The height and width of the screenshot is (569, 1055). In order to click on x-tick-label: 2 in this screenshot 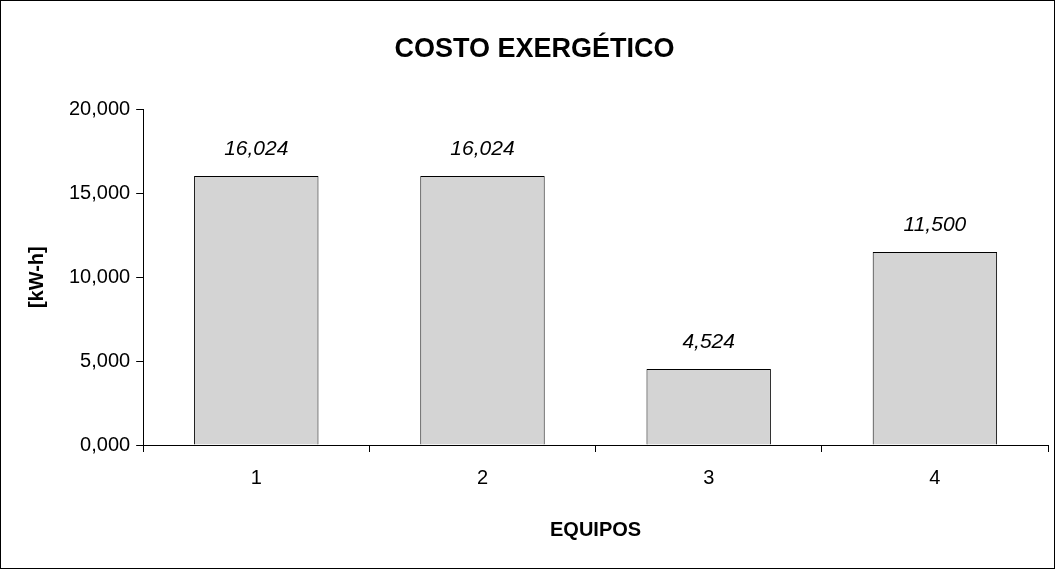, I will do `click(482, 476)`.